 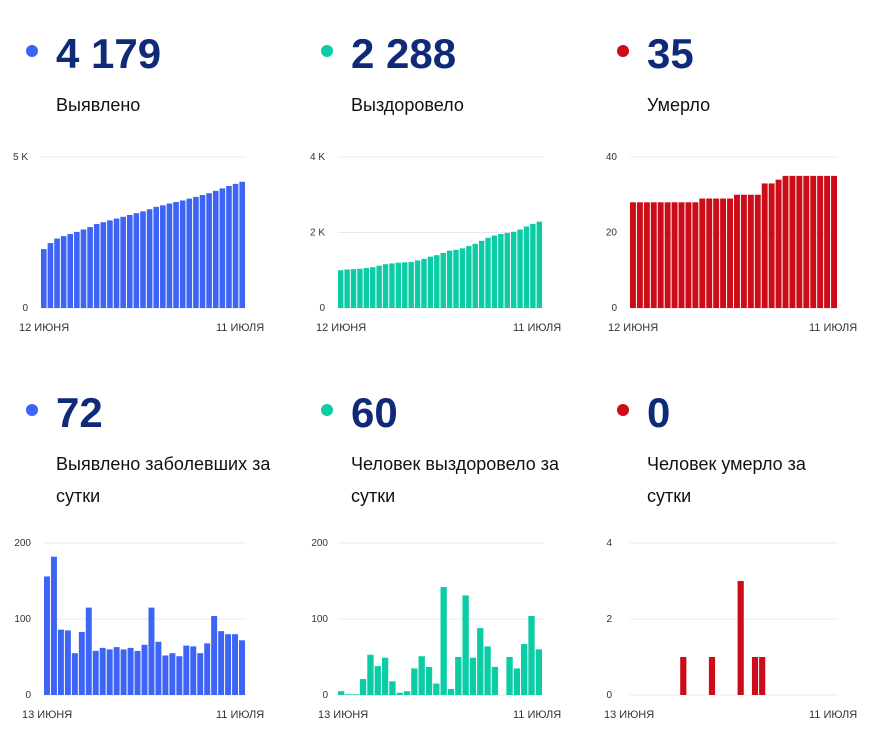 I want to click on total-deaths-xtick-start: 12 ИЮНЯ, so click(x=633, y=328).